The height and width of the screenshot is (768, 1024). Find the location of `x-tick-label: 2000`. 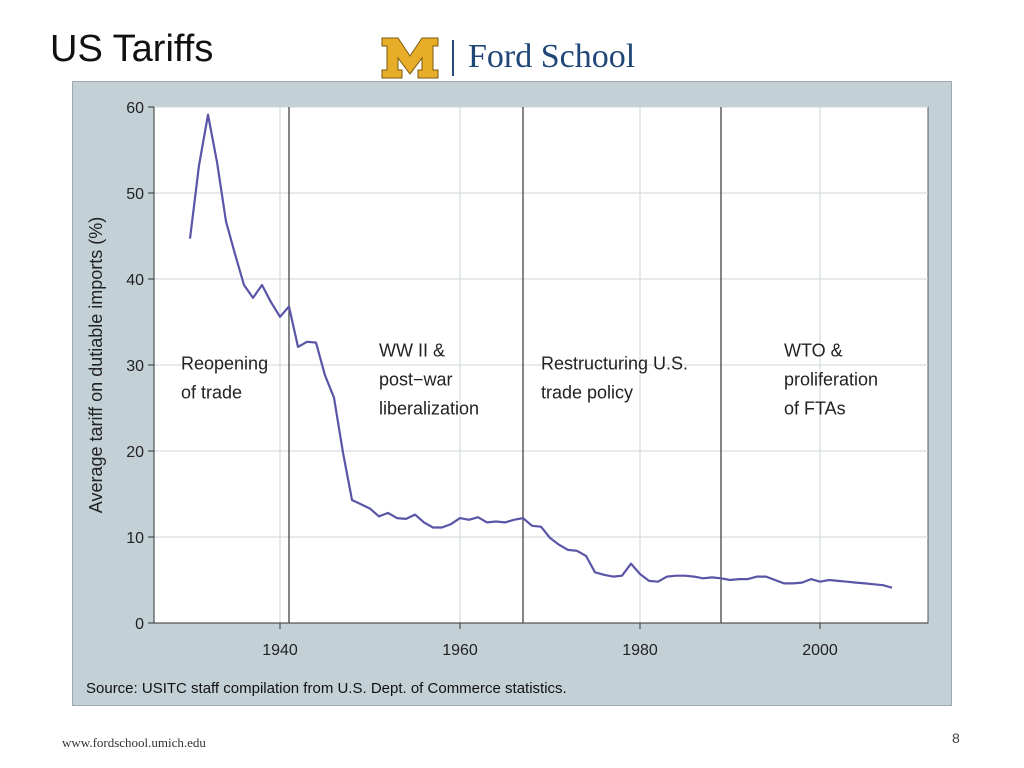

x-tick-label: 2000 is located at coordinates (820, 650).